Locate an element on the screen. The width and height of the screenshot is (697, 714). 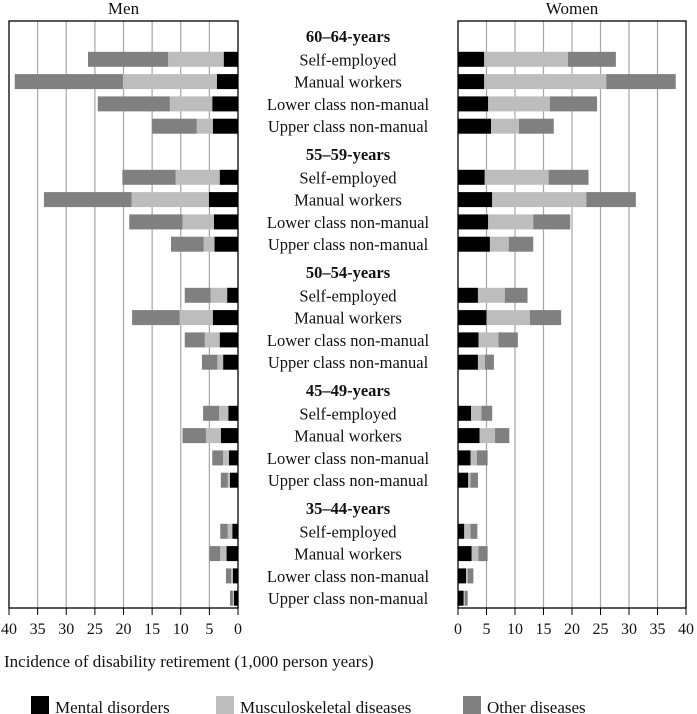
legend-label: Musculoskeletal diseases is located at coordinates (325, 706).